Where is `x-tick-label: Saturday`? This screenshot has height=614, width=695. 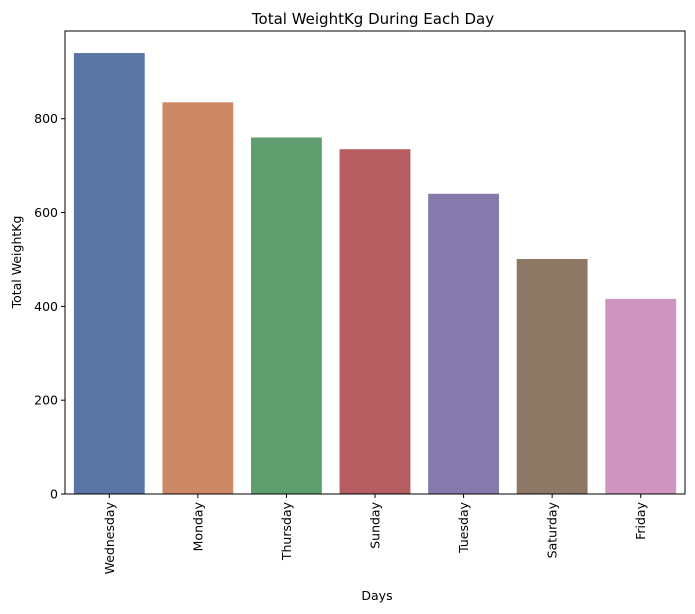
x-tick-label: Saturday is located at coordinates (552, 529).